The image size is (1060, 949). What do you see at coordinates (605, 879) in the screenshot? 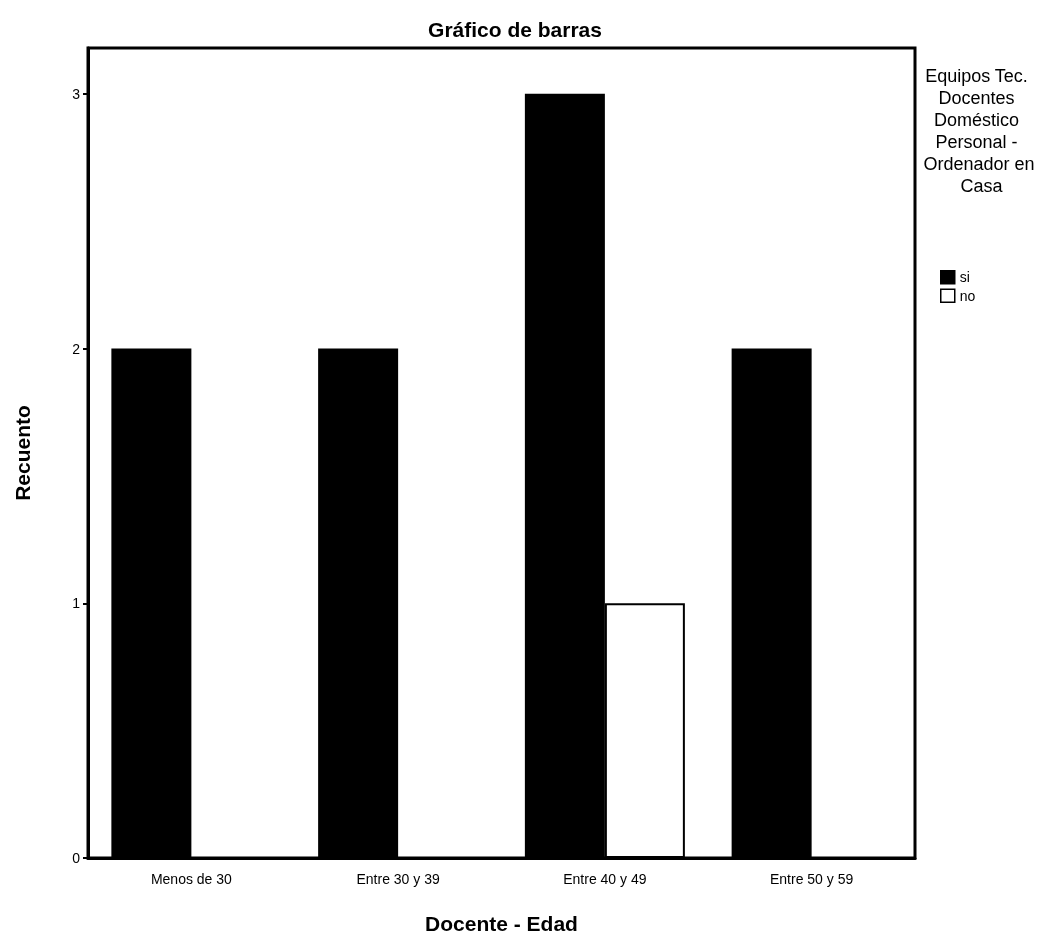
I see `x-tick-label: Entre 40 y 49` at bounding box center [605, 879].